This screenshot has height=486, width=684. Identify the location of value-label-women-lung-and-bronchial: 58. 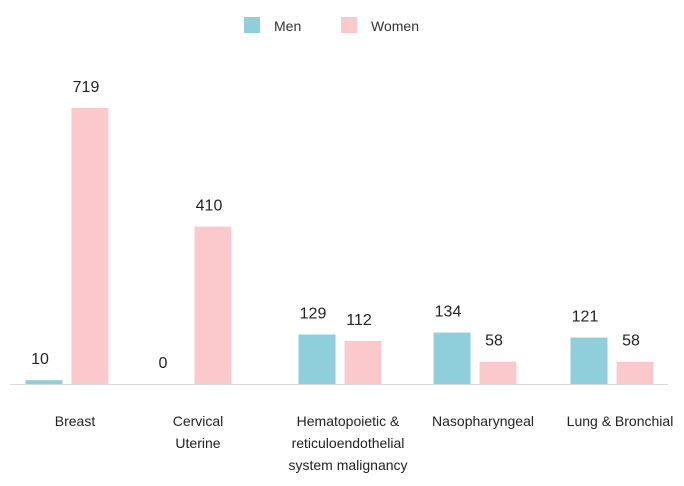
(631, 341).